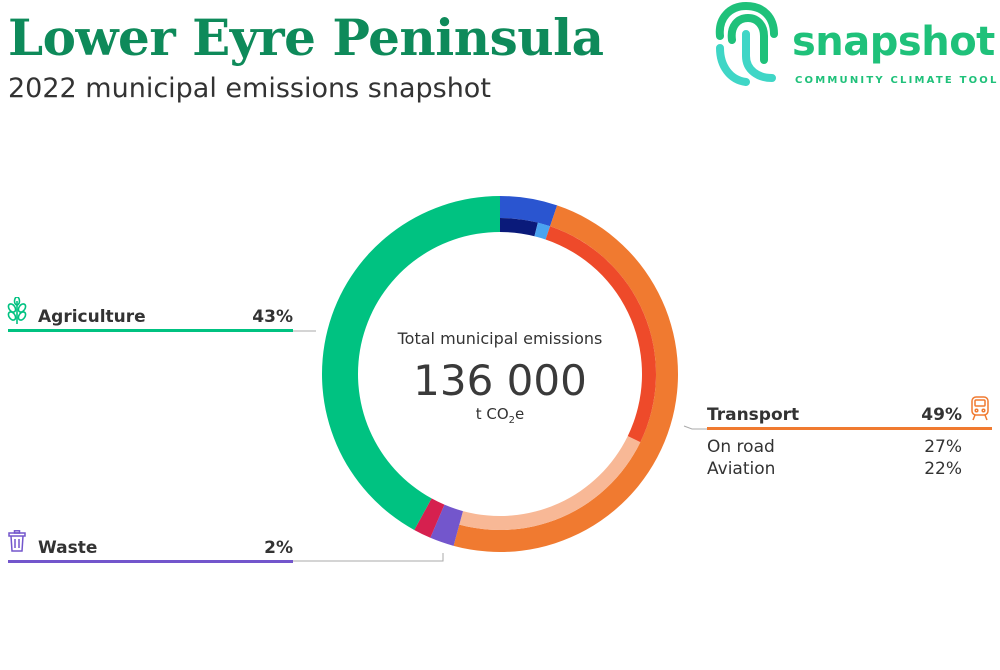 The height and width of the screenshot is (670, 1000). What do you see at coordinates (150, 561) in the screenshot?
I see `waste-underline` at bounding box center [150, 561].